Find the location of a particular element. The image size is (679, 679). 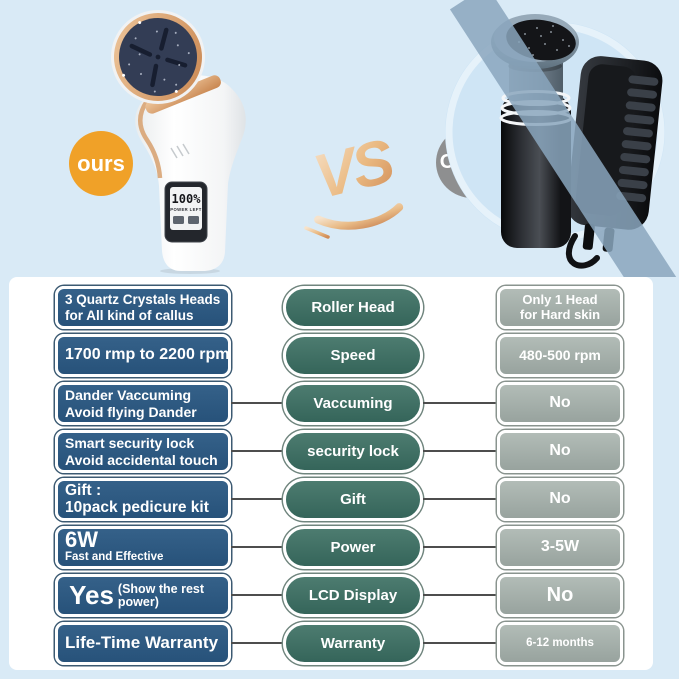

others-feature-box: 3-5W is located at coordinates (560, 547).